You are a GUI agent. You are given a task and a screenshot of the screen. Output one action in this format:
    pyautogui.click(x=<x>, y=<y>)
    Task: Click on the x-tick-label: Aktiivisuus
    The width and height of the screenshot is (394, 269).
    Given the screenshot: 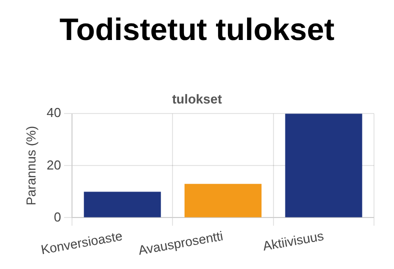 What is the action you would take?
    pyautogui.click(x=294, y=241)
    